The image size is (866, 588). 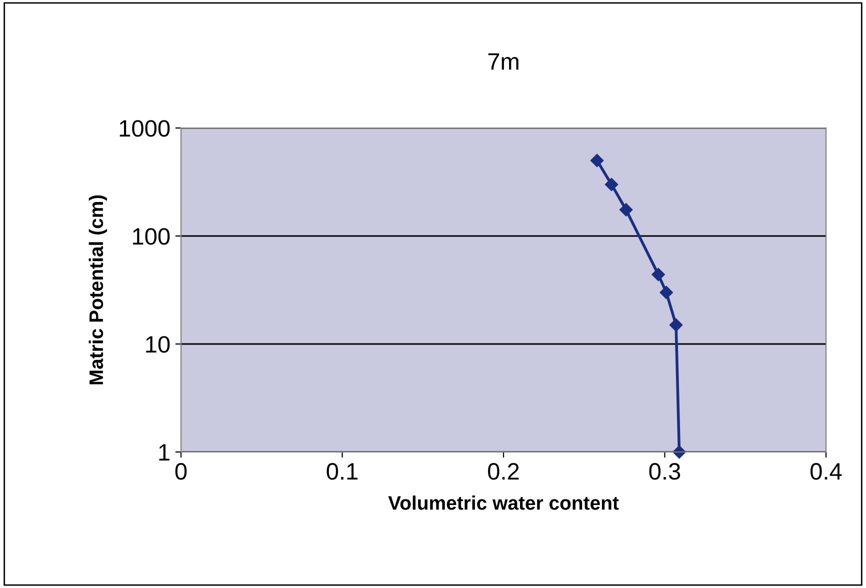 I want to click on x-tick-label: 0.4, so click(x=826, y=471).